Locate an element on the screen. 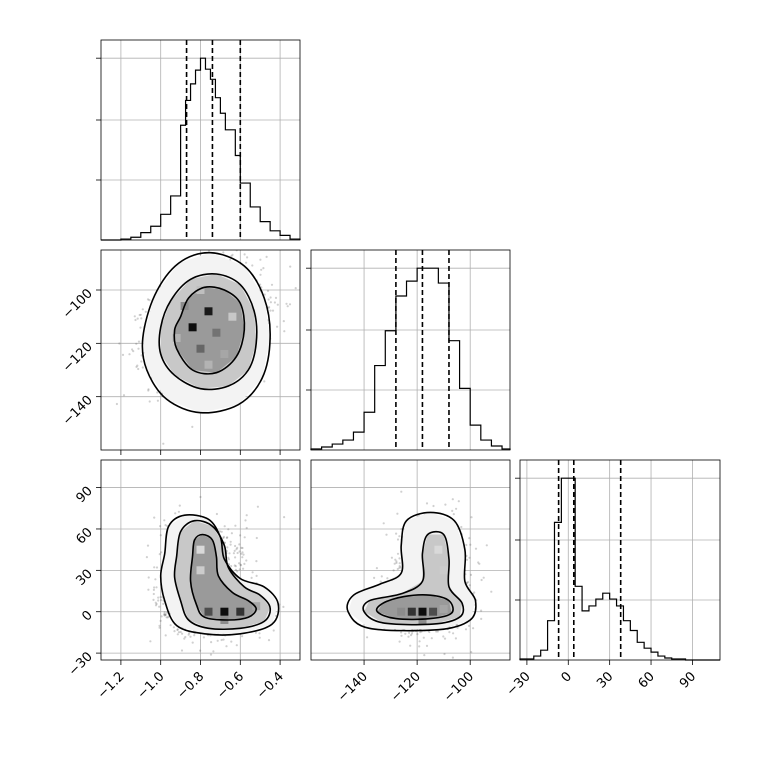 This screenshot has height=760, width=760. y-tick-label: −30 is located at coordinates (81, 664).